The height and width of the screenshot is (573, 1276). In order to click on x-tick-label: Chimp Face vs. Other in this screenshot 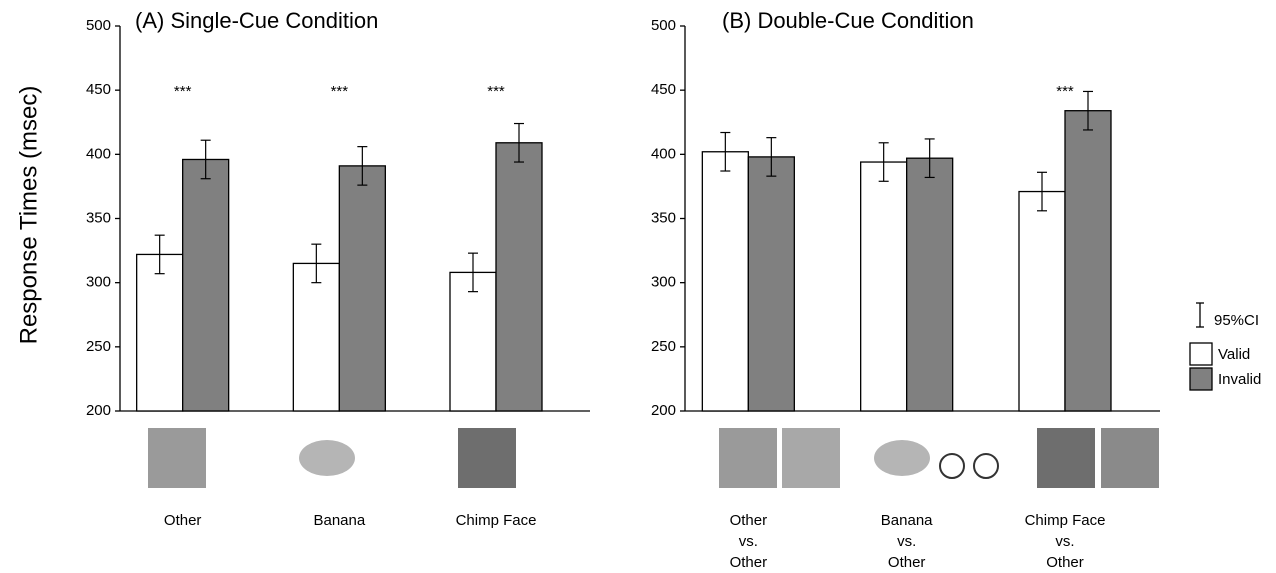, I will do `click(1065, 541)`.